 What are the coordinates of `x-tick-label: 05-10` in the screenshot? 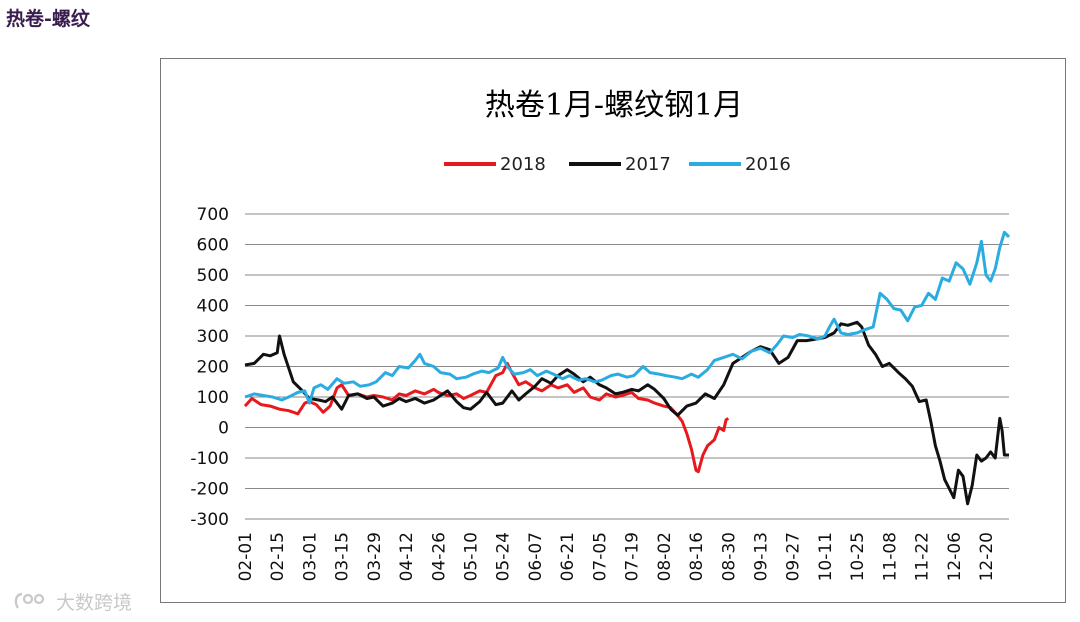 It's located at (472, 556).